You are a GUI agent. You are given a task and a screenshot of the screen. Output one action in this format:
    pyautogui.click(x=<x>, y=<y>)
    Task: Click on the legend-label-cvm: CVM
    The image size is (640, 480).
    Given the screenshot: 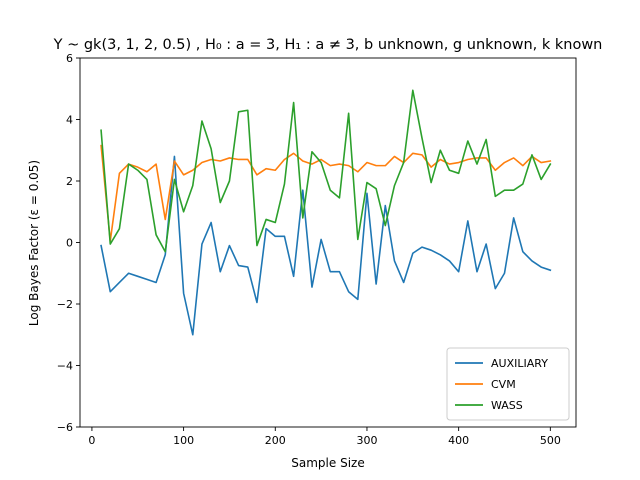 What is the action you would take?
    pyautogui.click(x=503, y=384)
    